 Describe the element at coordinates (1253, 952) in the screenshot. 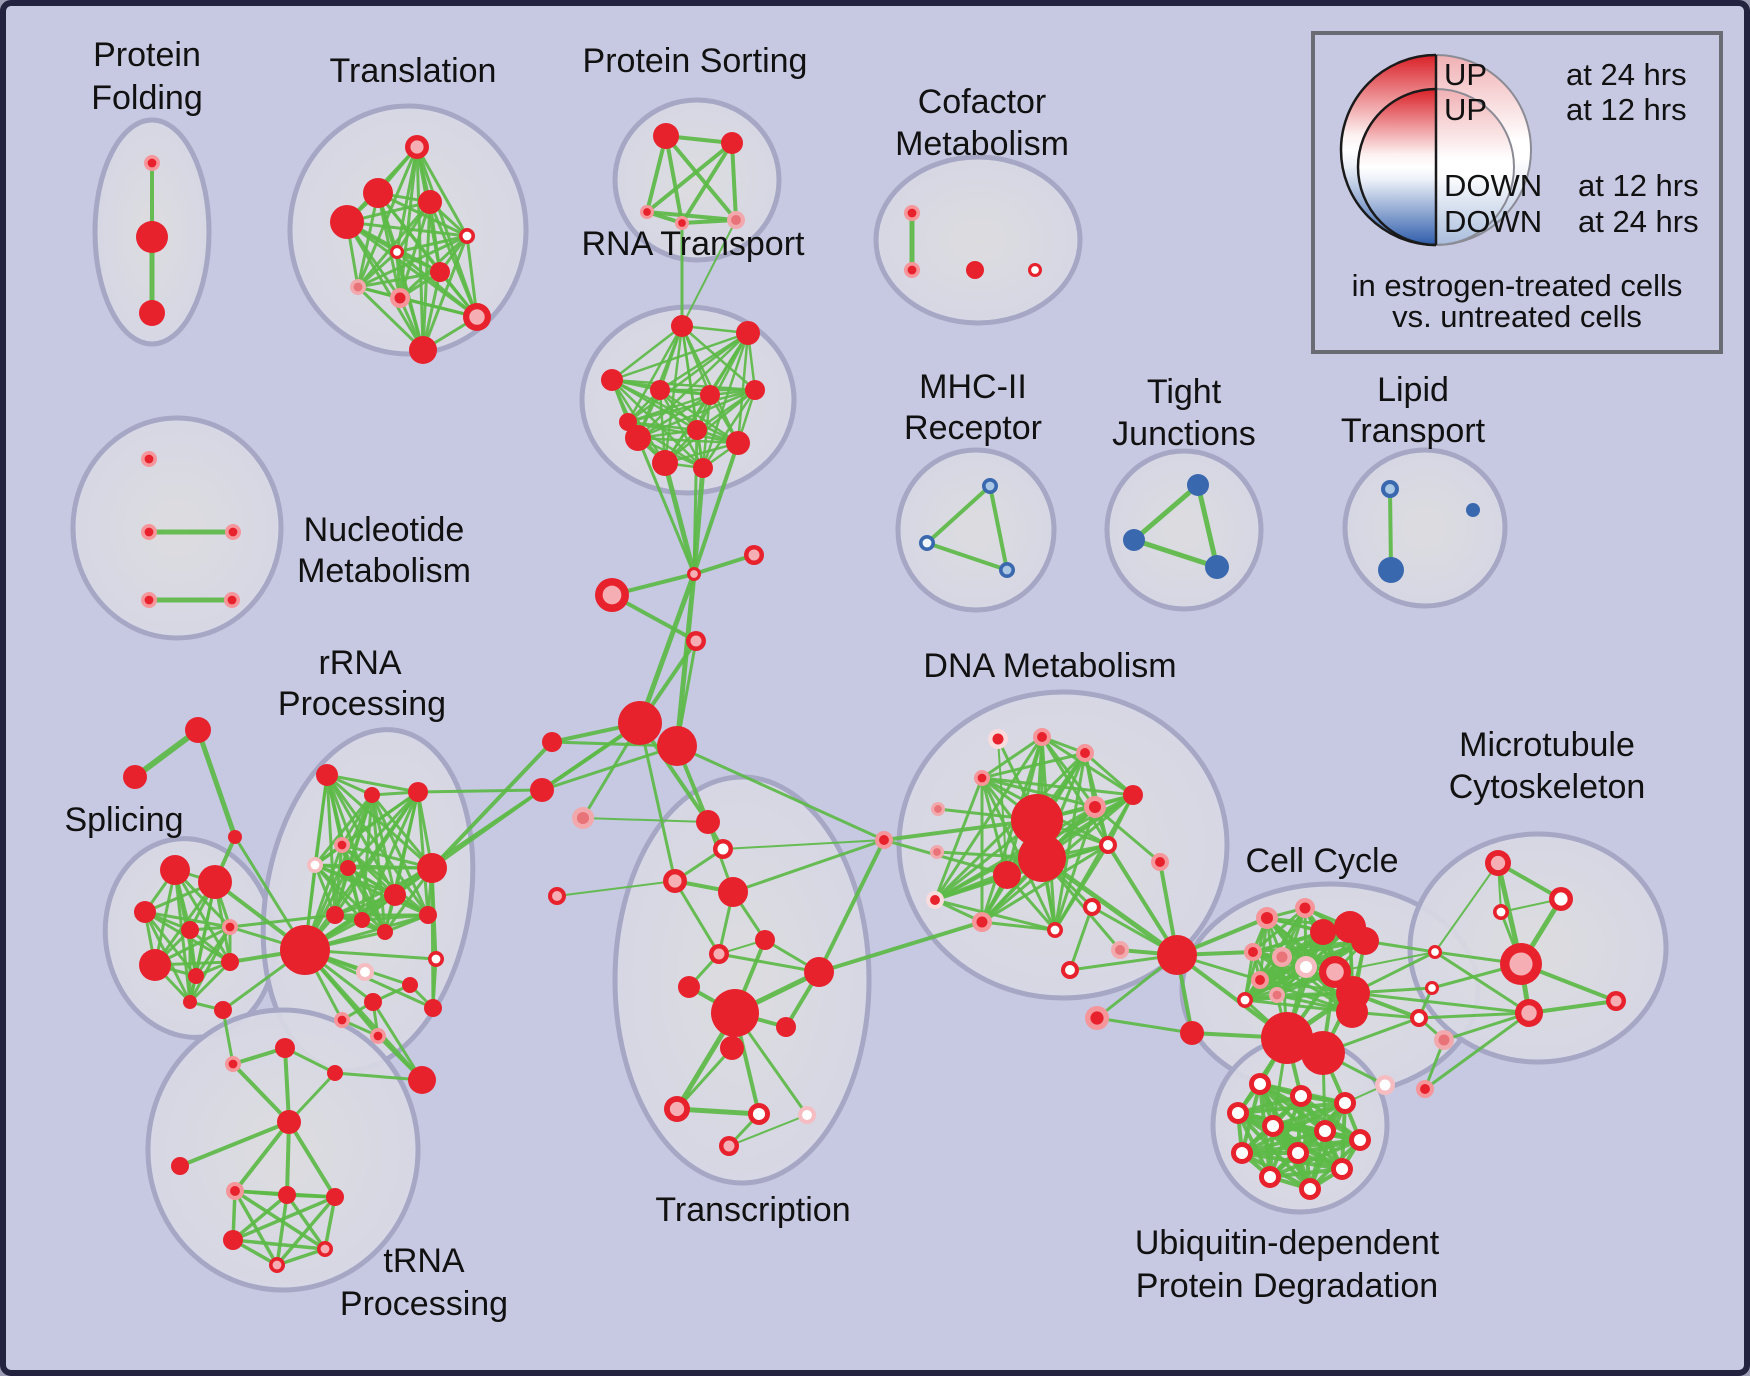

I see `gene-node-Y5` at that location.